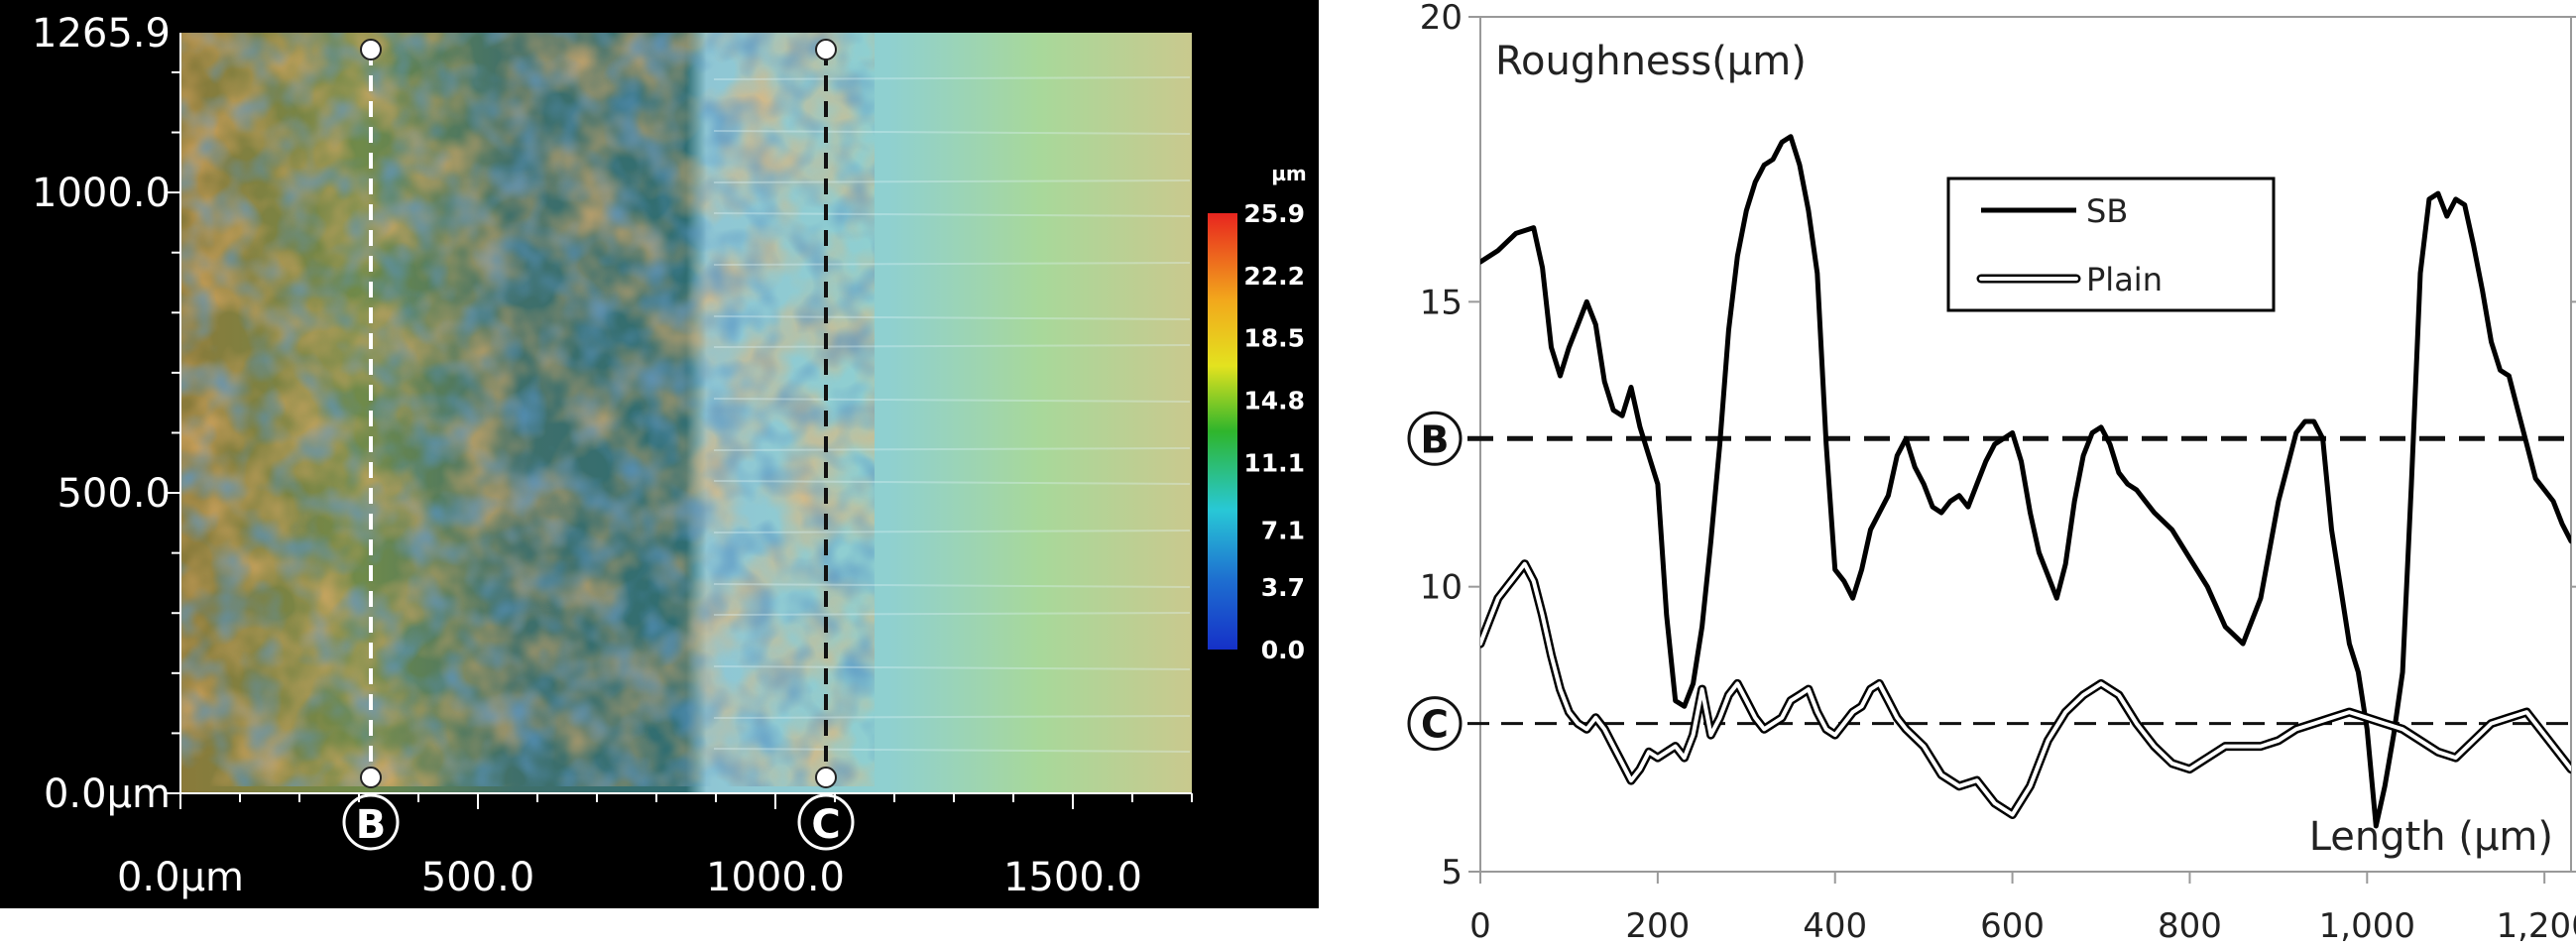 The width and height of the screenshot is (2576, 948). What do you see at coordinates (1651, 61) in the screenshot?
I see `y-axis-label: Roughness(µm)` at bounding box center [1651, 61].